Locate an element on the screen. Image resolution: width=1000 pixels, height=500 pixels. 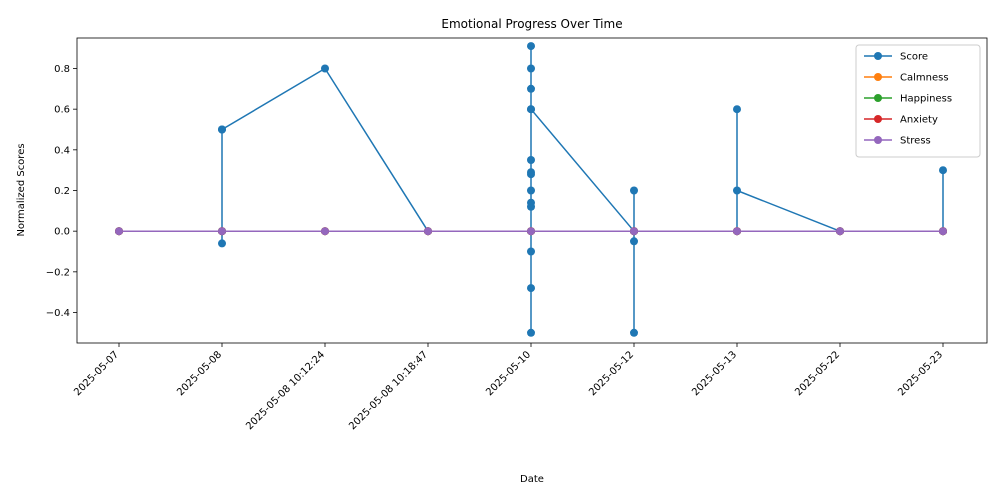
series-stress is located at coordinates (531, 231).